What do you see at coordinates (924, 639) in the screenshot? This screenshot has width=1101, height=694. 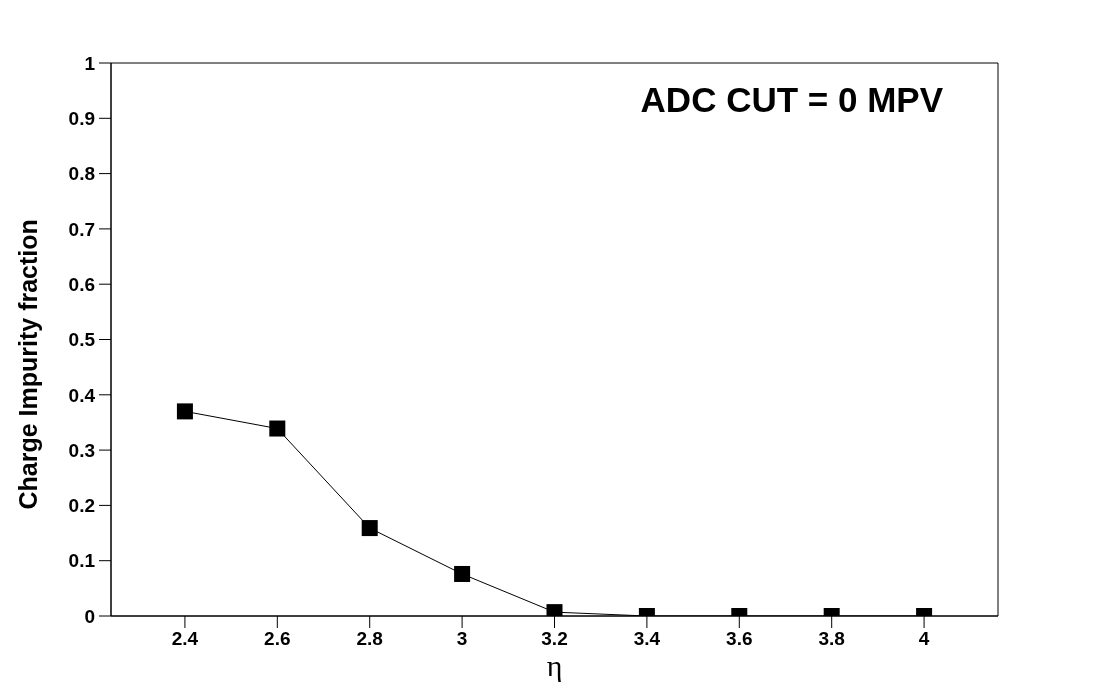 I see `x-tick-label: 4` at bounding box center [924, 639].